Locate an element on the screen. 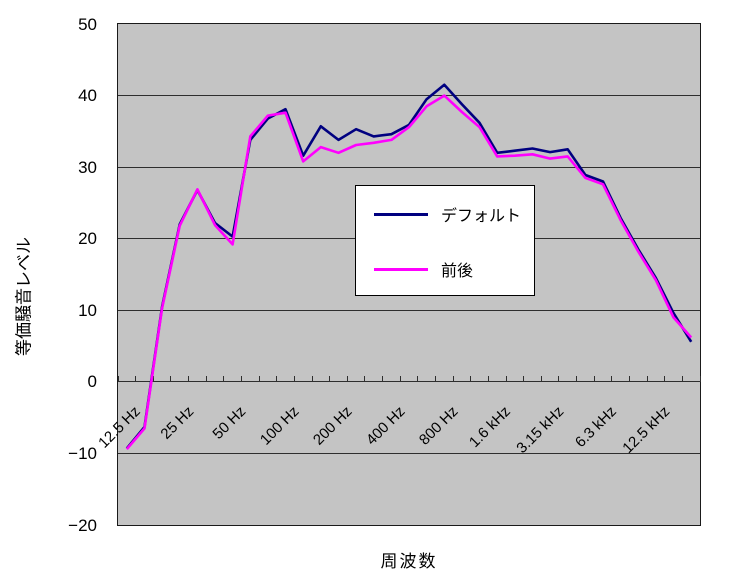  legend-entry-default: デフォルト is located at coordinates (447, 214).